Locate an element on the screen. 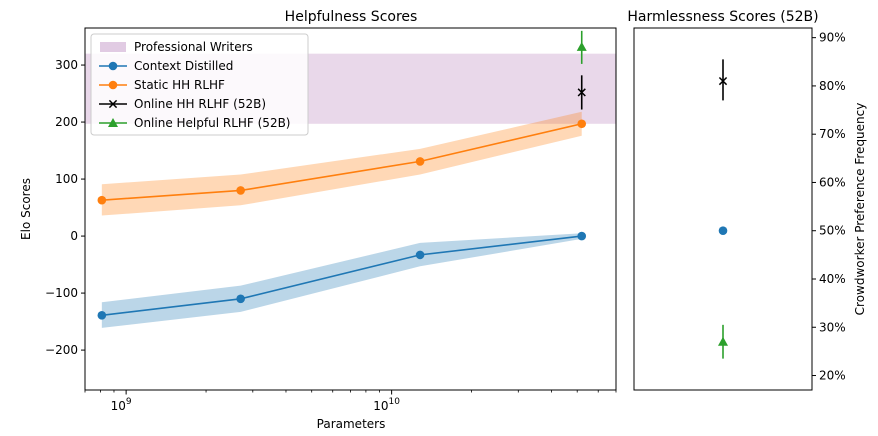 Image resolution: width=878 pixels, height=436 pixels. parameters-x-axis: 109 1010 is located at coordinates (350, 401).